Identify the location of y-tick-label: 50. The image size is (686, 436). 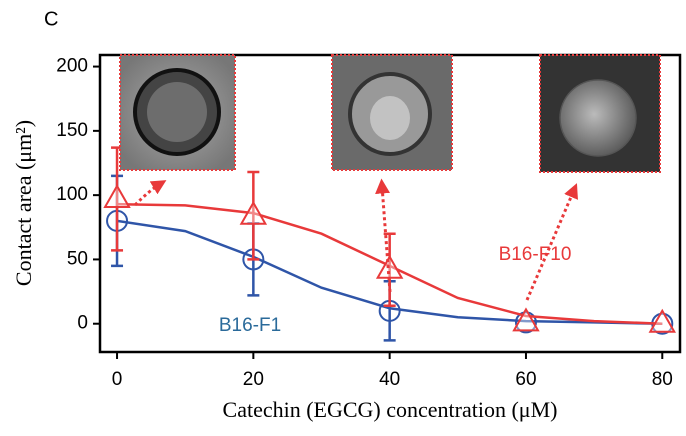
(77, 258).